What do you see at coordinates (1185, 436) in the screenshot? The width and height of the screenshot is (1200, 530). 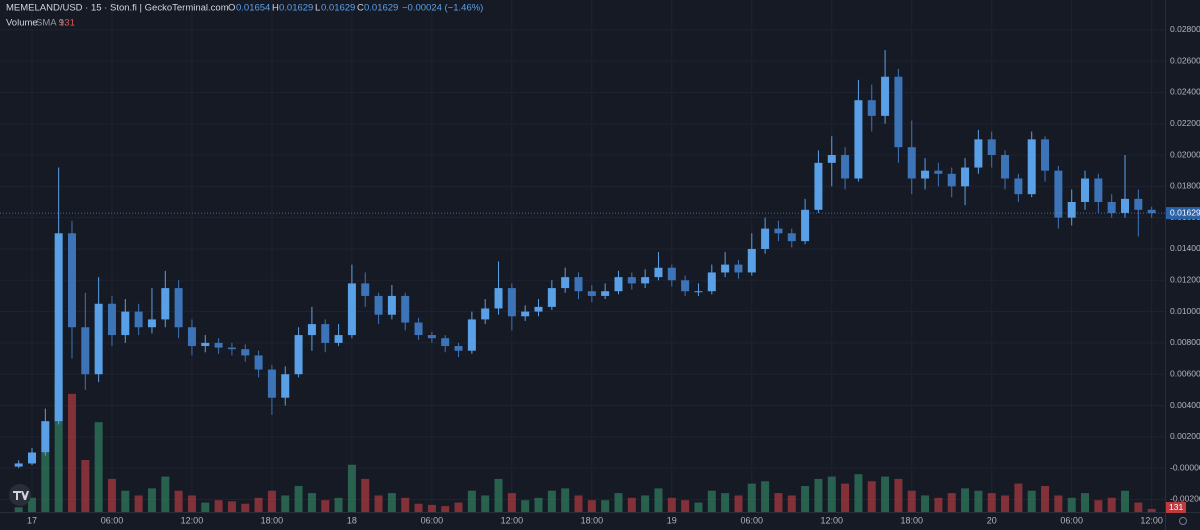 I see `y-tick-label: 0.00200` at bounding box center [1185, 436].